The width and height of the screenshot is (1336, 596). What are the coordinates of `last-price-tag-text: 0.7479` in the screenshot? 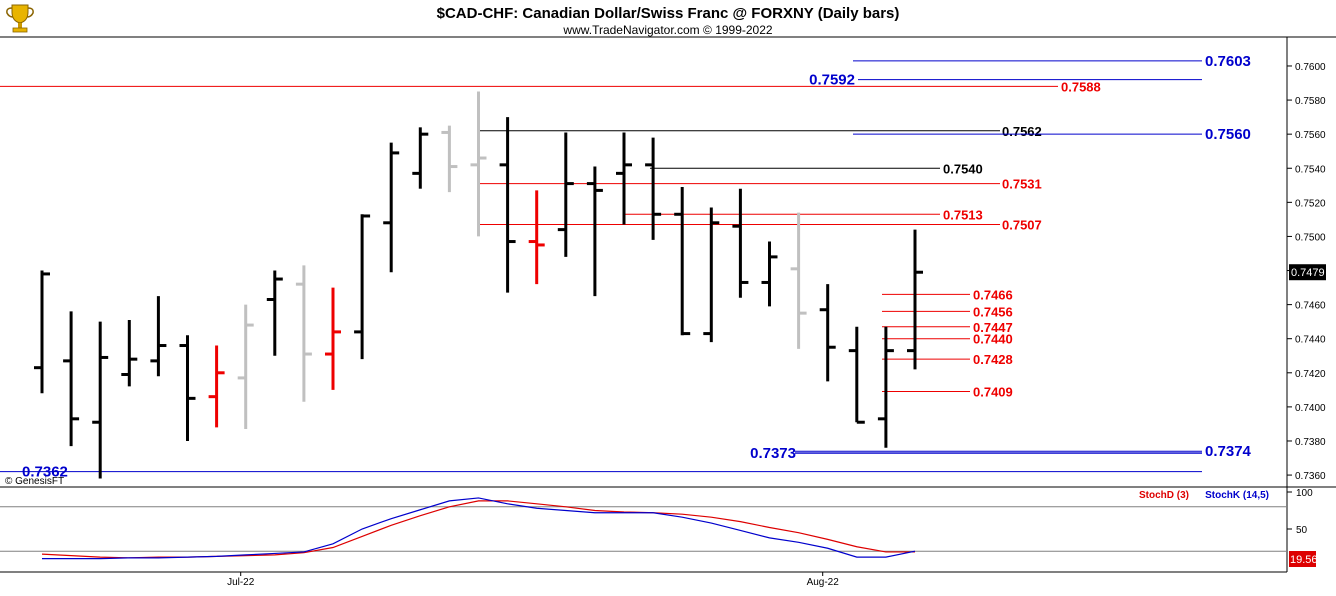 It's located at (1308, 273).